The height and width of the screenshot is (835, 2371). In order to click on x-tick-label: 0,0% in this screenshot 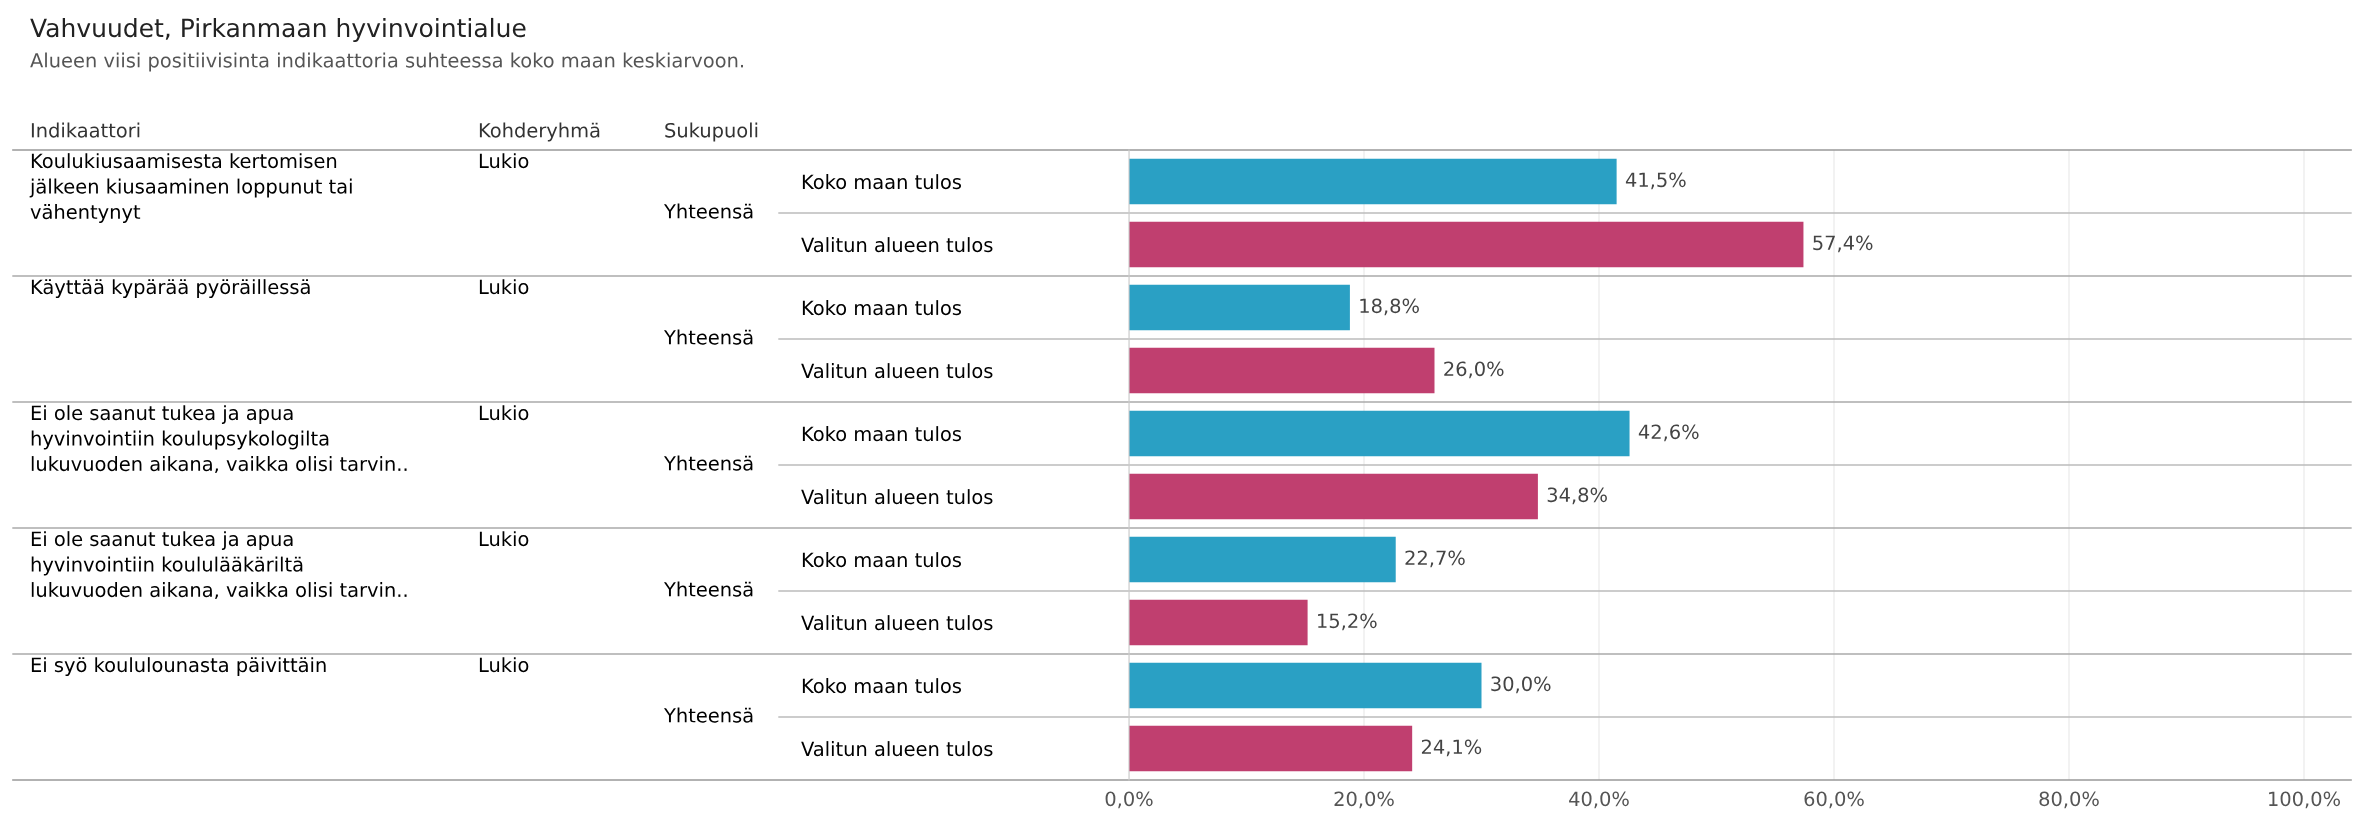, I will do `click(1129, 800)`.